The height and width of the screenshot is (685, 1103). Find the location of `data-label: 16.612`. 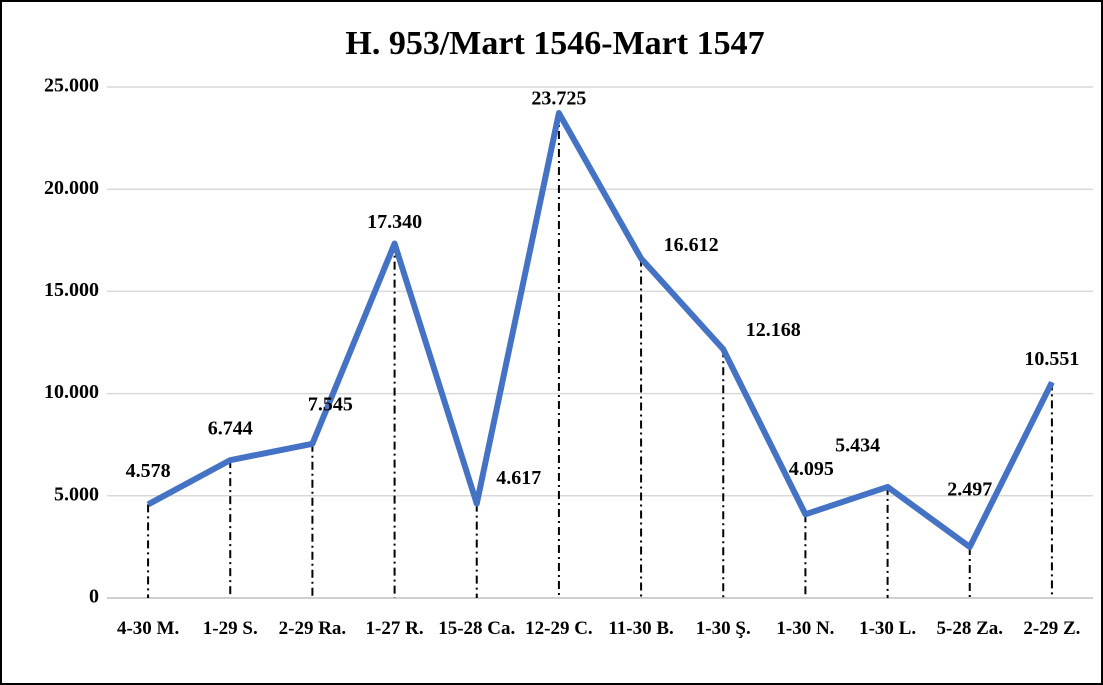

data-label: 16.612 is located at coordinates (691, 245).